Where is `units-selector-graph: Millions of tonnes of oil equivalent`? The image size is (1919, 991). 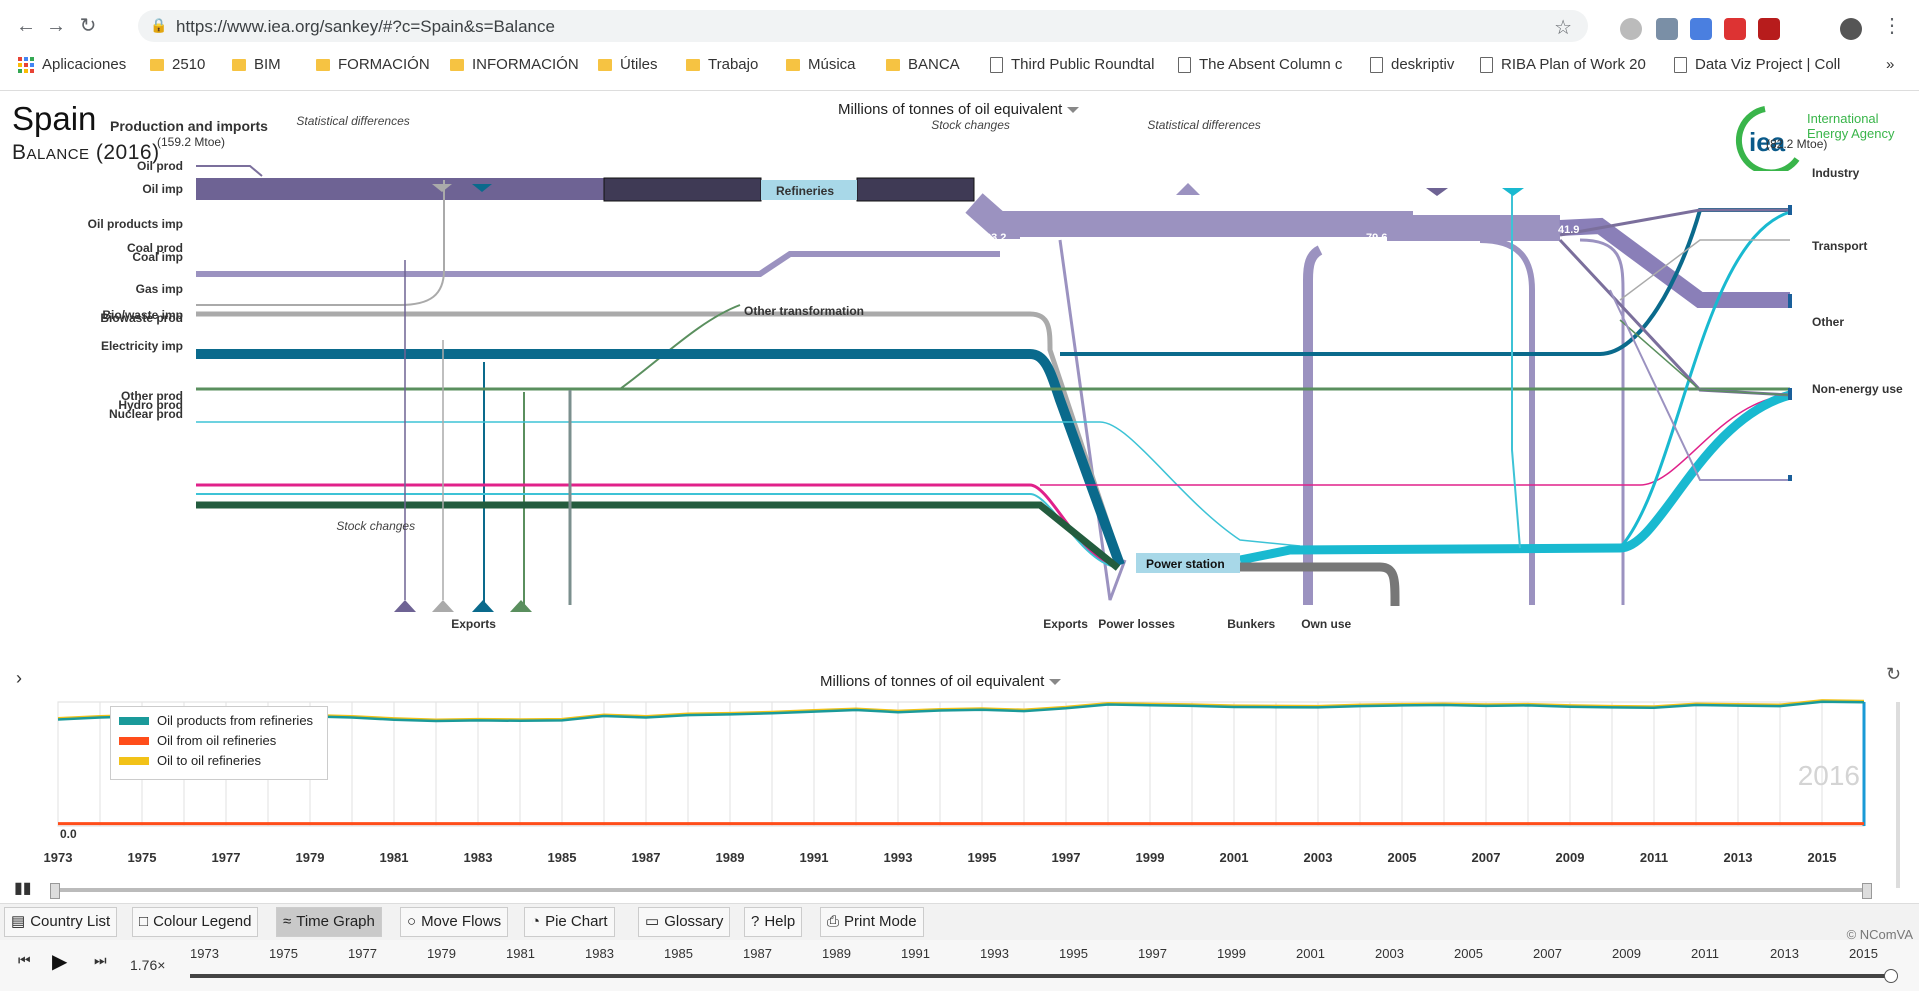
units-selector-graph: Millions of tonnes of oil equivalent is located at coordinates (941, 681).